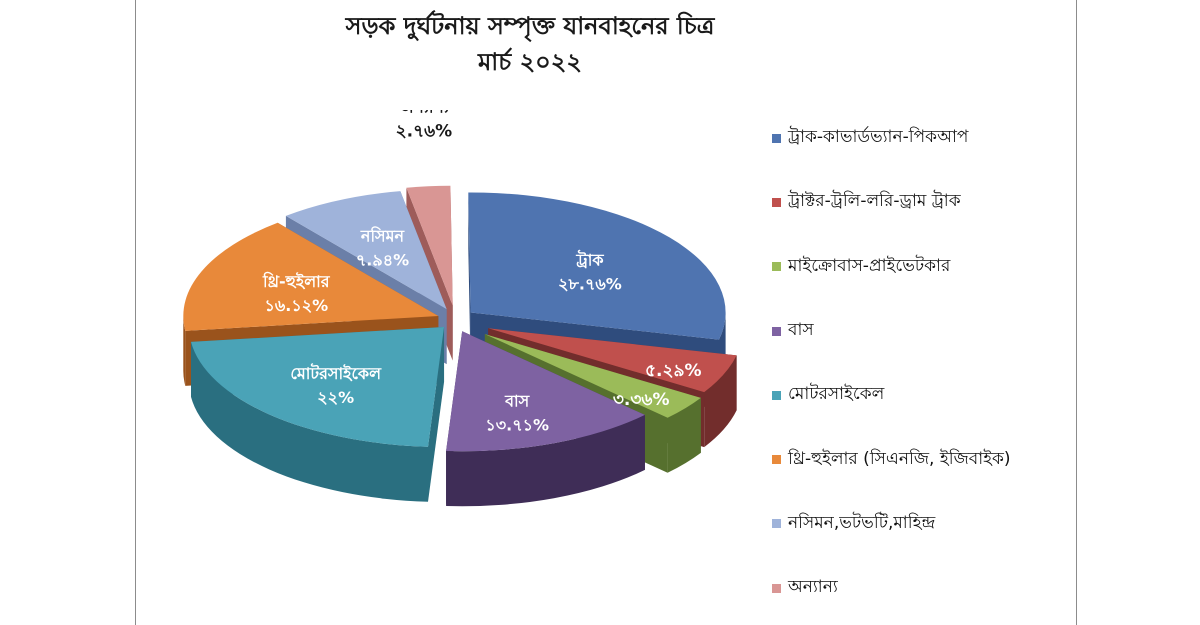 The width and height of the screenshot is (1200, 625). What do you see at coordinates (813, 587) in the screenshot?
I see `legend-label-7: অন্যান্য` at bounding box center [813, 587].